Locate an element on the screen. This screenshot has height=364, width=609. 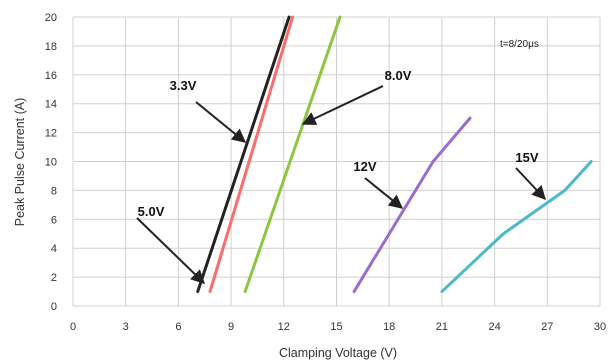
x-tick-label: 0 is located at coordinates (73, 327).